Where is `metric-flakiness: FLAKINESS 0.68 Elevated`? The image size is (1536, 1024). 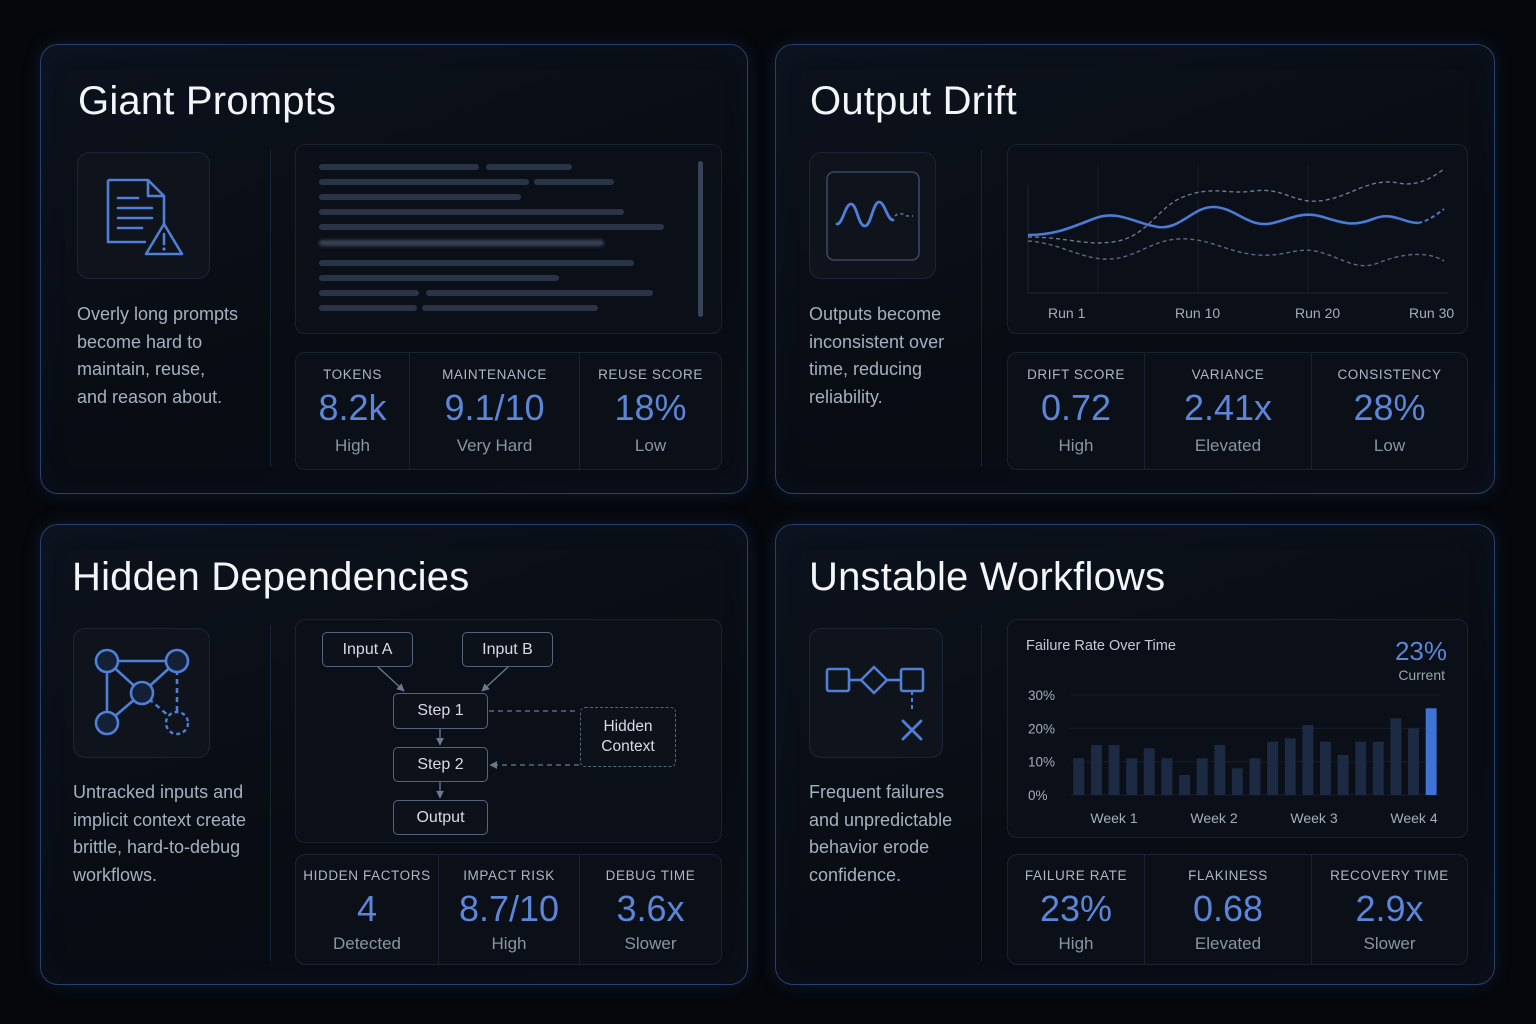 metric-flakiness: FLAKINESS 0.68 Elevated is located at coordinates (1228, 909).